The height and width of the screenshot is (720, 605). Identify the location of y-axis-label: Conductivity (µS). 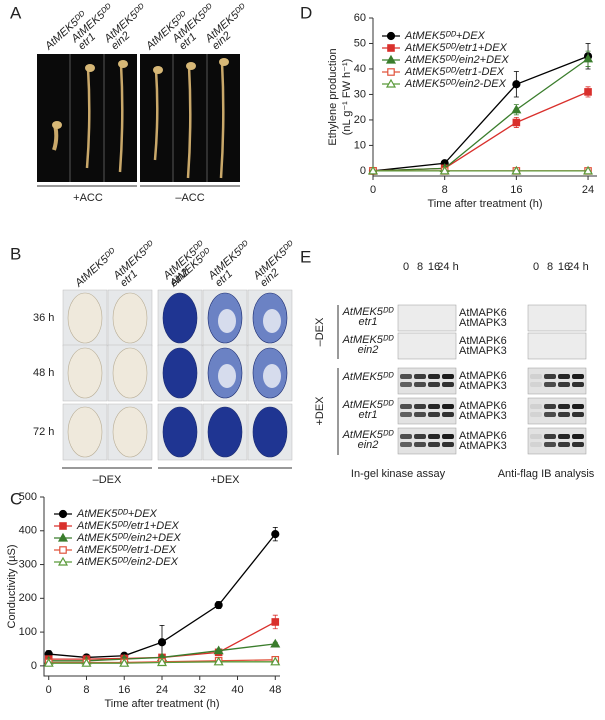
(12, 587).